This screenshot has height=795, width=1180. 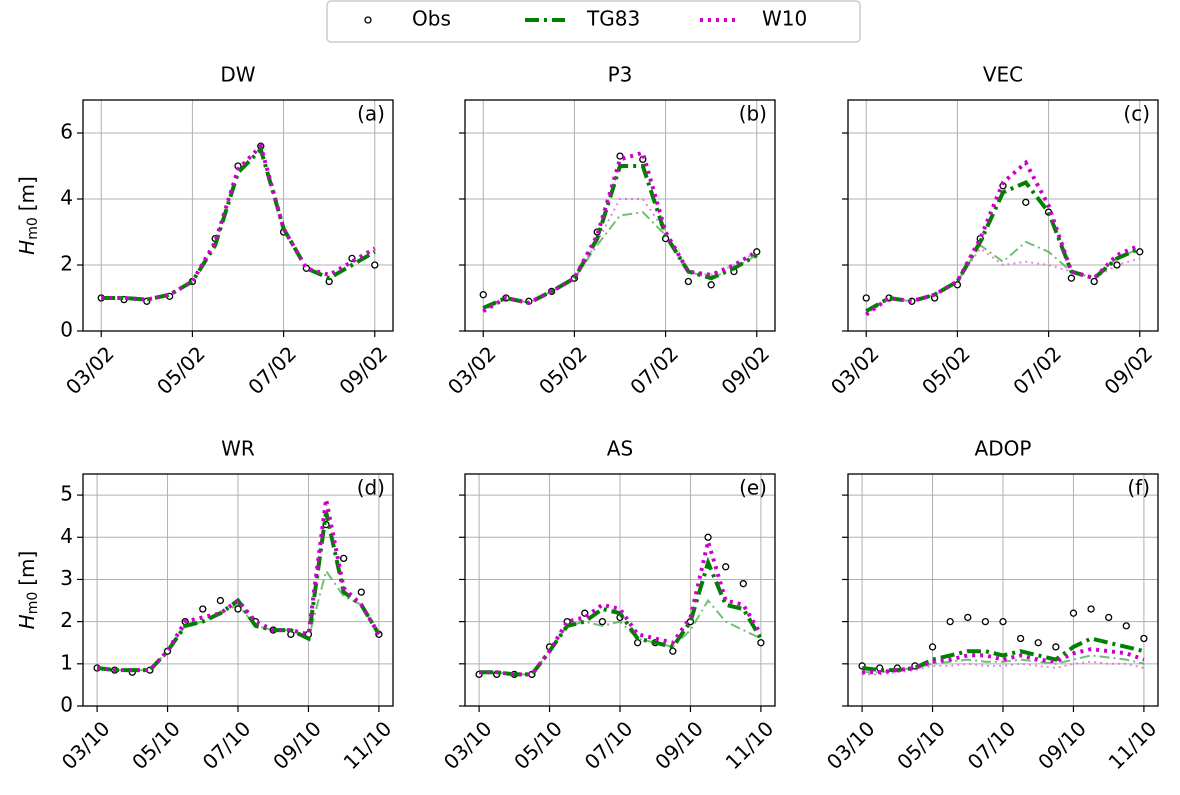 I want to click on legend-box, so click(x=593, y=21).